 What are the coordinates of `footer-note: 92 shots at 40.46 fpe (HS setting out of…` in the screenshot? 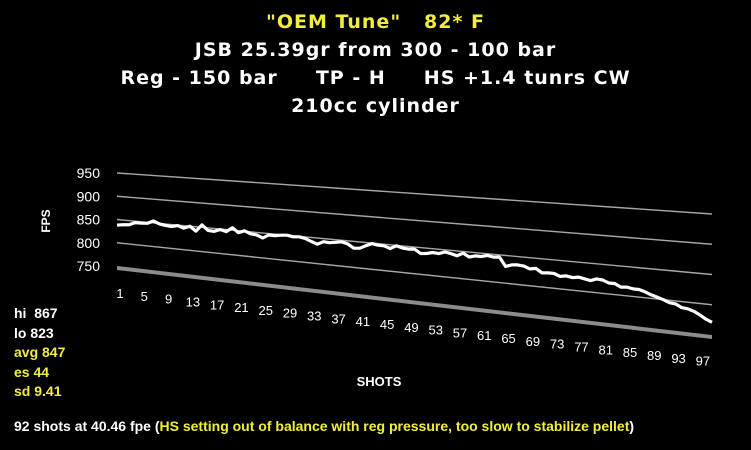 It's located at (324, 426).